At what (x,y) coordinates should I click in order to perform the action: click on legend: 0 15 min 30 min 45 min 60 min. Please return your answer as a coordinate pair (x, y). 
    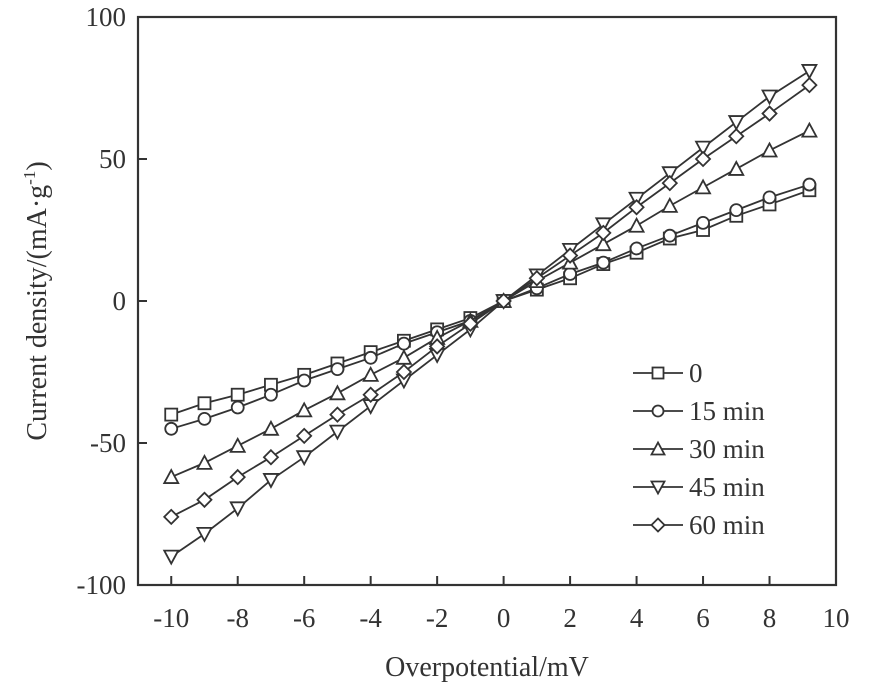
    Looking at the image, I should click on (699, 449).